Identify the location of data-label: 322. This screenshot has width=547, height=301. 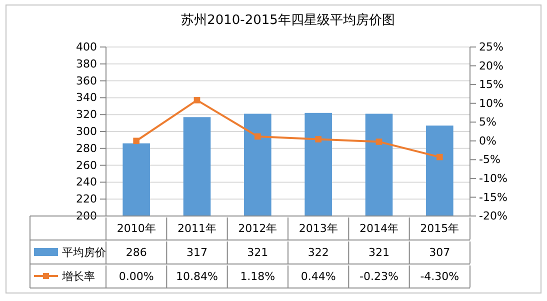
(318, 252).